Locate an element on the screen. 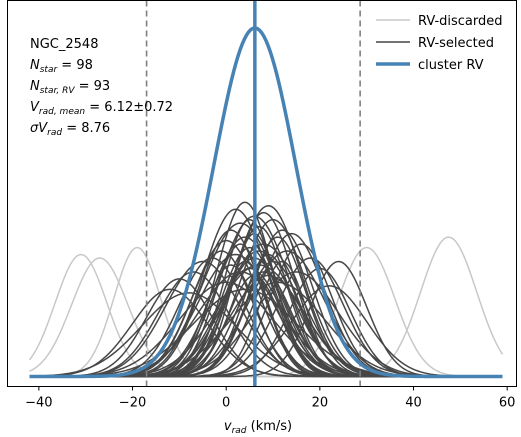 The width and height of the screenshot is (521, 437). legend-label-rv-discarded: RV-discarded is located at coordinates (460, 21).